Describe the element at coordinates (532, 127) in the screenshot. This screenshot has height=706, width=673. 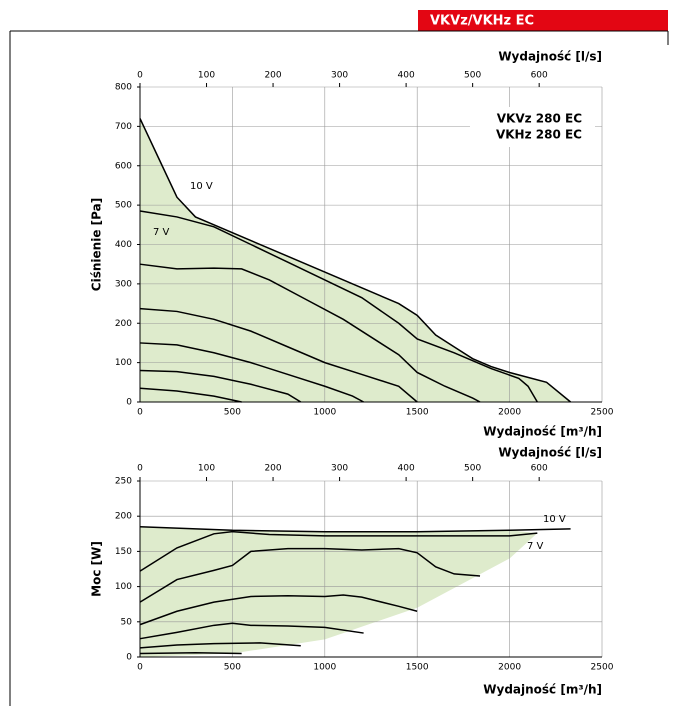
I see `title-box` at that location.